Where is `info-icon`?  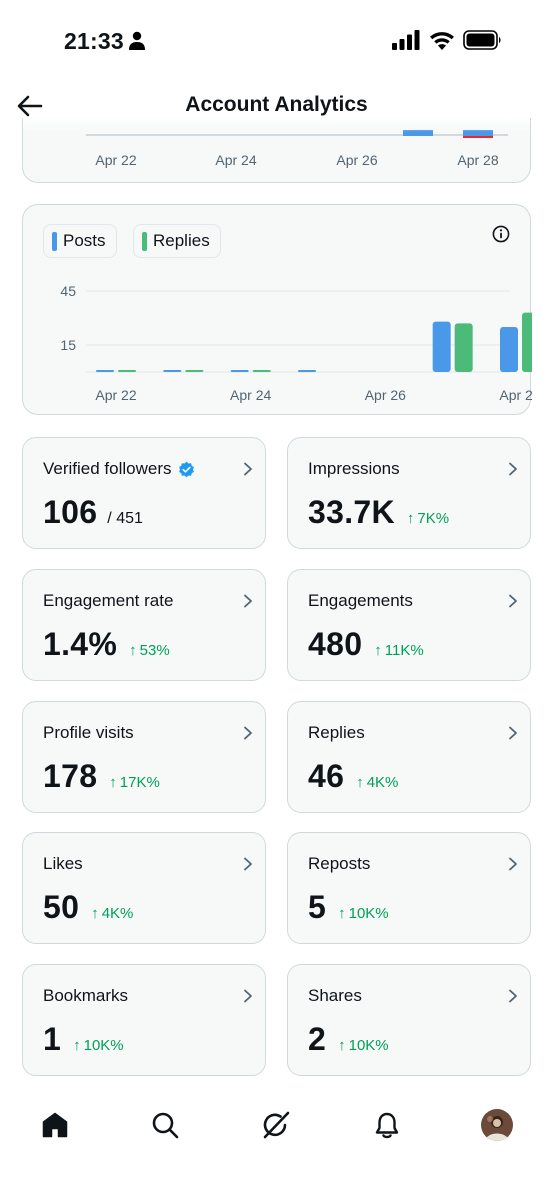 info-icon is located at coordinates (501, 234).